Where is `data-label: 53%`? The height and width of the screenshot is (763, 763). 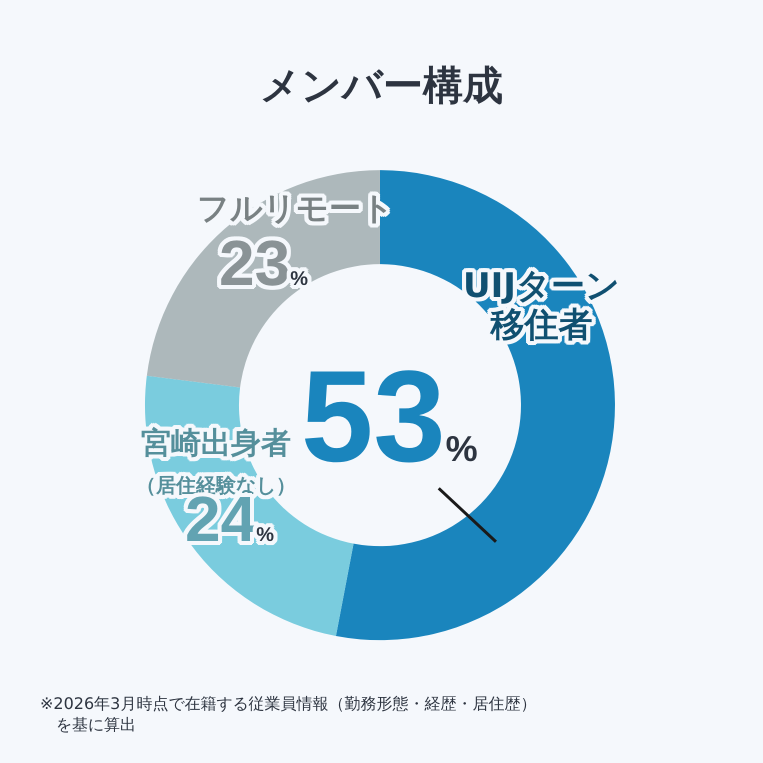
data-label: 53% is located at coordinates (389, 416).